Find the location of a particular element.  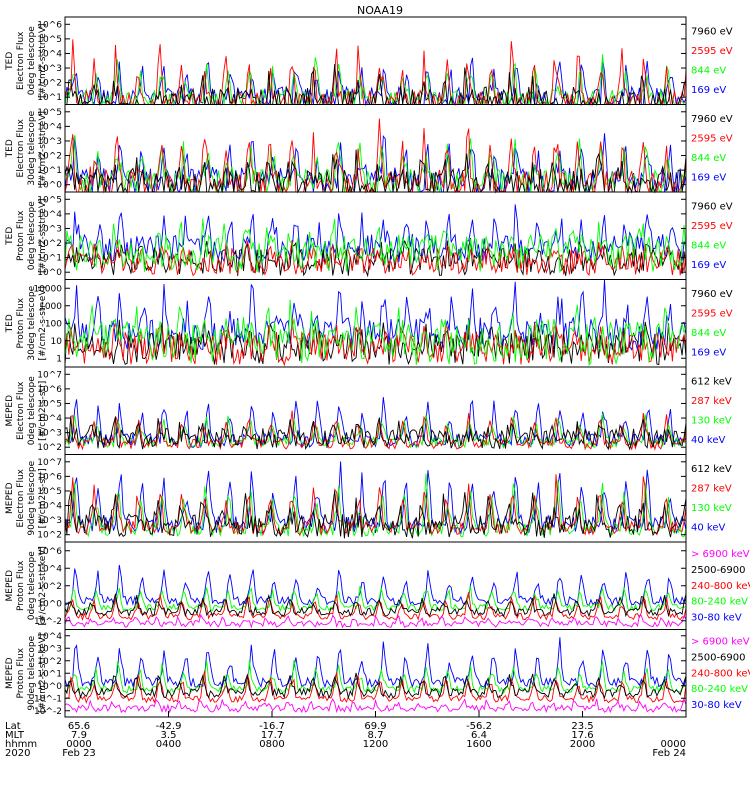

x-tick-label: 69.9 is located at coordinates (375, 726).